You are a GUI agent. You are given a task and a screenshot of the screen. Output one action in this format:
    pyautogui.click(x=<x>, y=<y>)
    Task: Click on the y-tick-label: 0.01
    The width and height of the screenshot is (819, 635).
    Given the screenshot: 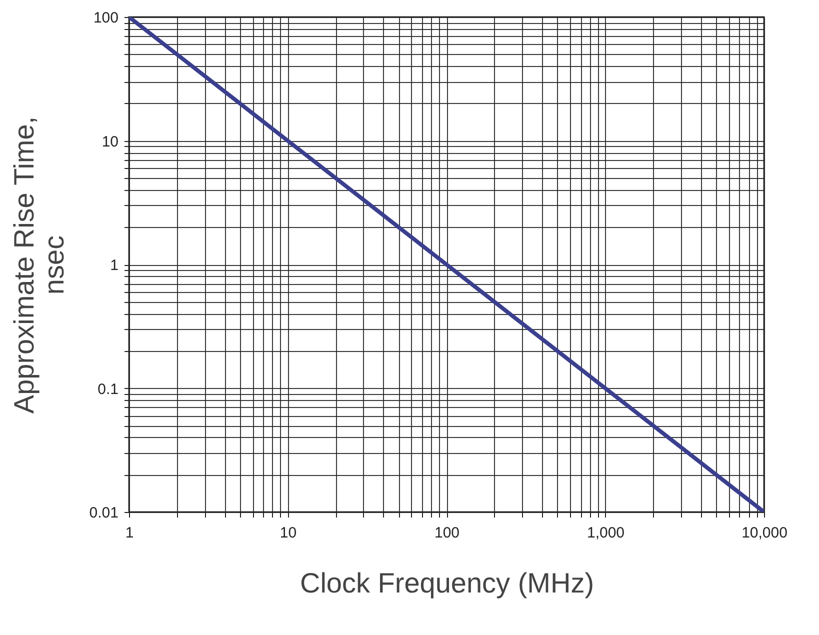 What is the action you would take?
    pyautogui.click(x=103, y=513)
    